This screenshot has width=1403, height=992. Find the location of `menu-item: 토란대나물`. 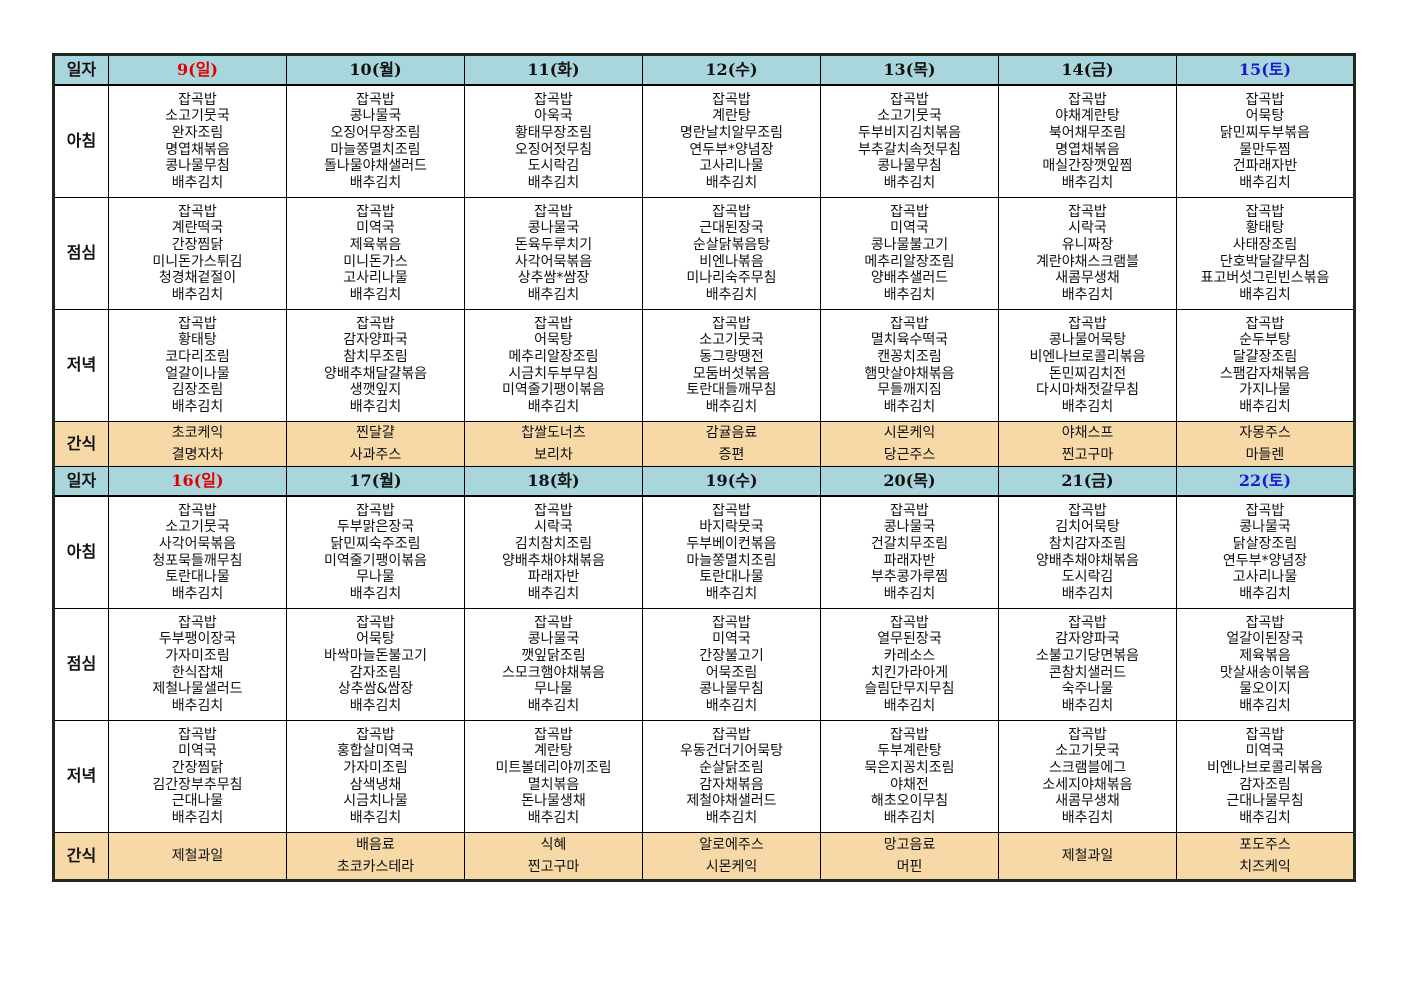

menu-item: 토란대나물 is located at coordinates (731, 577).